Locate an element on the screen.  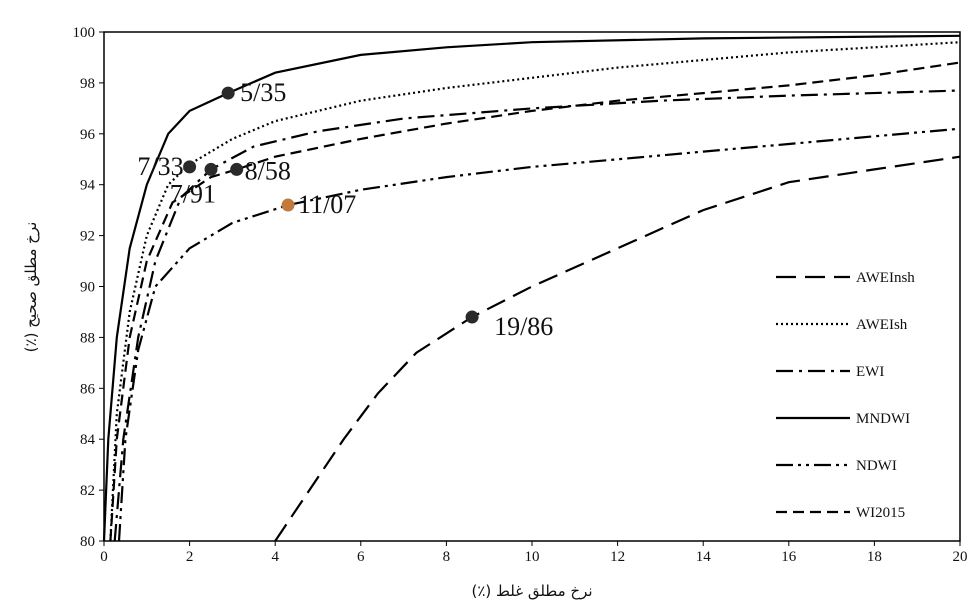
legend-label-mndwi: MNDWI is located at coordinates (883, 419).